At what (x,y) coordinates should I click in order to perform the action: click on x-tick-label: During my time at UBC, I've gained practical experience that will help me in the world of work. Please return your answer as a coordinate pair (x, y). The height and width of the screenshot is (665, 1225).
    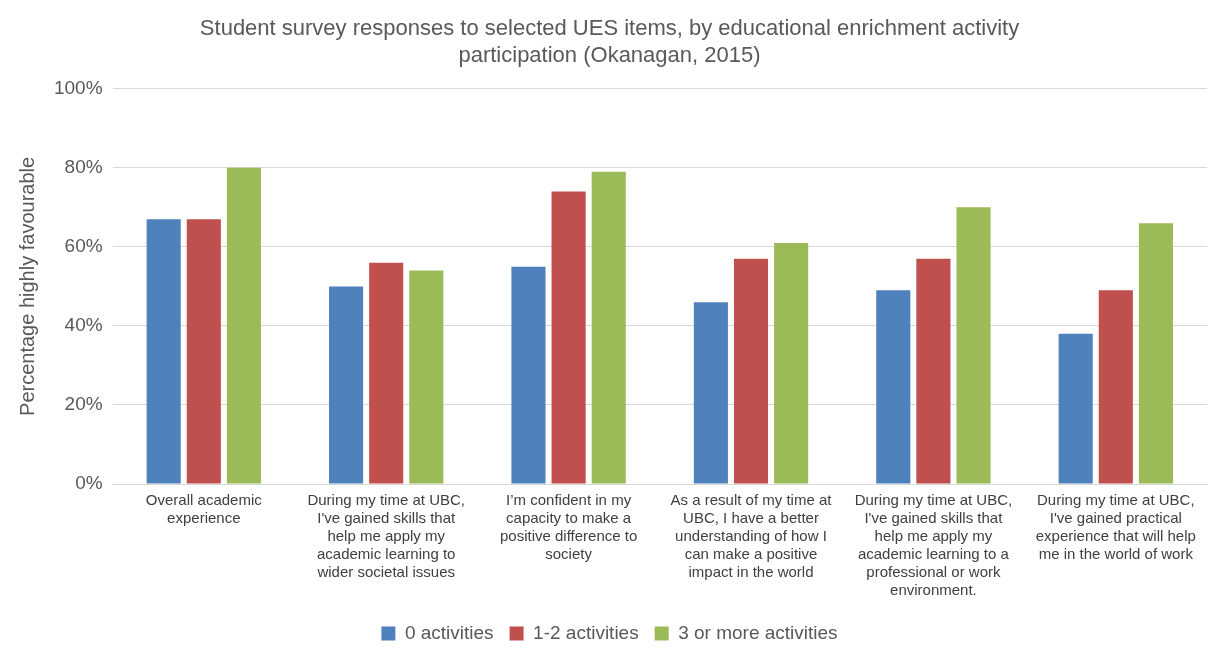
    Looking at the image, I should click on (1115, 527).